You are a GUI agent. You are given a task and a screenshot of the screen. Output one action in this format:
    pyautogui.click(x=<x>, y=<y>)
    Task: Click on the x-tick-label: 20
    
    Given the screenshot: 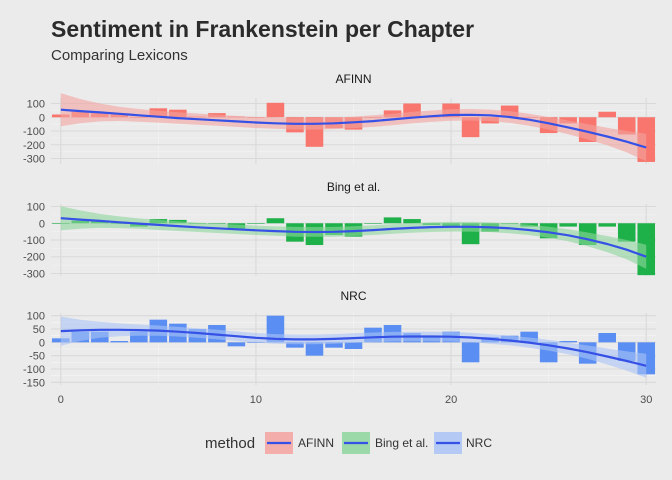 What is the action you would take?
    pyautogui.click(x=451, y=400)
    